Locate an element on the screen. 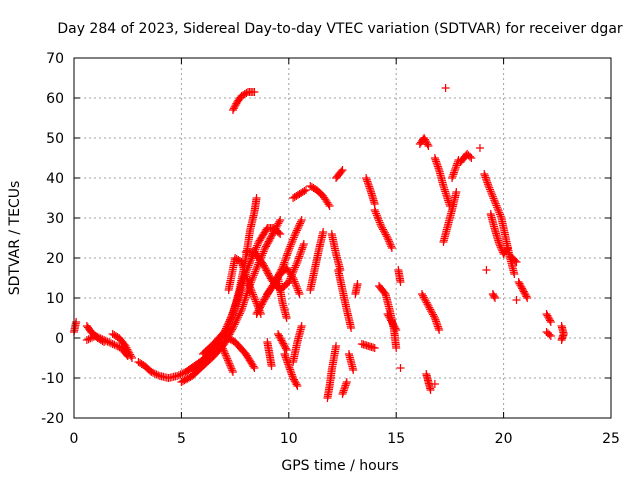 The width and height of the screenshot is (640, 480). y-tick-label: 0 is located at coordinates (59, 339).